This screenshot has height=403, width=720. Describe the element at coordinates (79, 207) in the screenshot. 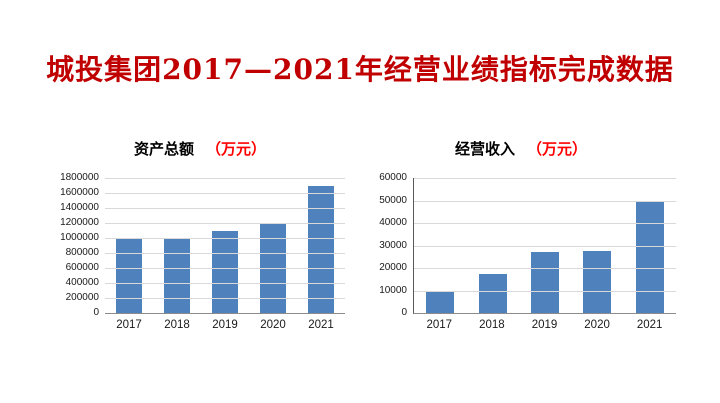

I see `y-tick-label: 1400000` at that location.